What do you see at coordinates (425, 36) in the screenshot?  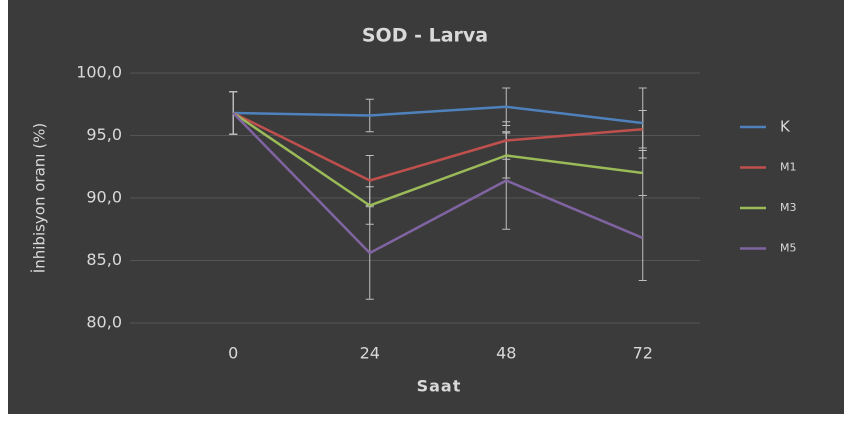 I see `chart-title: SOD - Larva` at bounding box center [425, 36].